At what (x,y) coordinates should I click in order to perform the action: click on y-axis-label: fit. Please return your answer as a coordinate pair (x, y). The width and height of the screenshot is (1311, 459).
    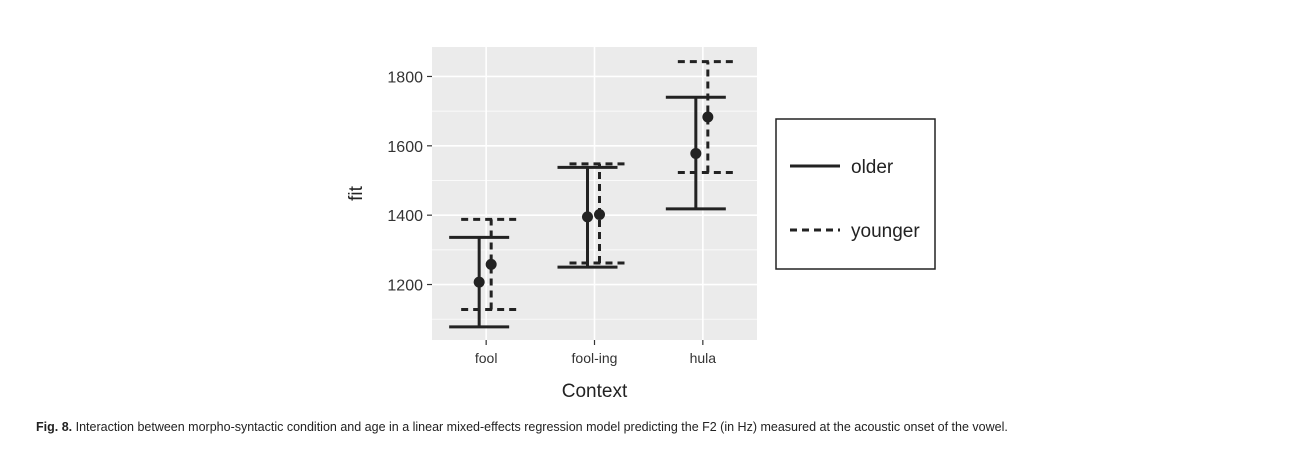
    Looking at the image, I should click on (356, 193).